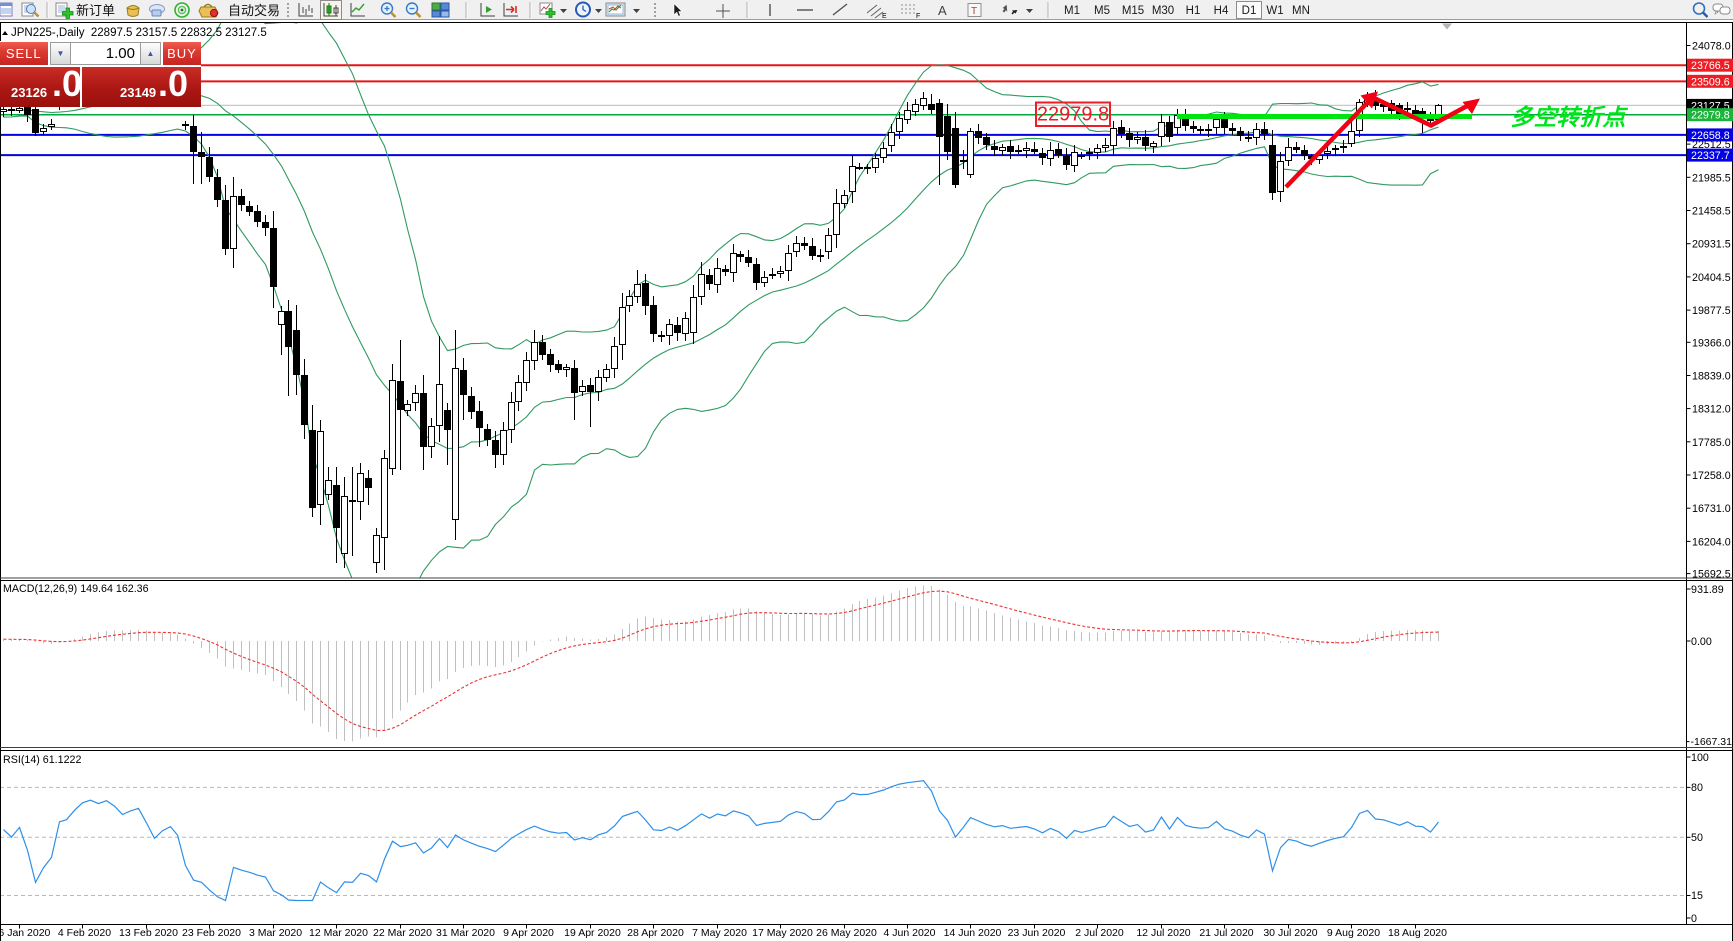 The image size is (1733, 941). What do you see at coordinates (84, 933) in the screenshot?
I see `svg-text: 4 Feb 2020` at bounding box center [84, 933].